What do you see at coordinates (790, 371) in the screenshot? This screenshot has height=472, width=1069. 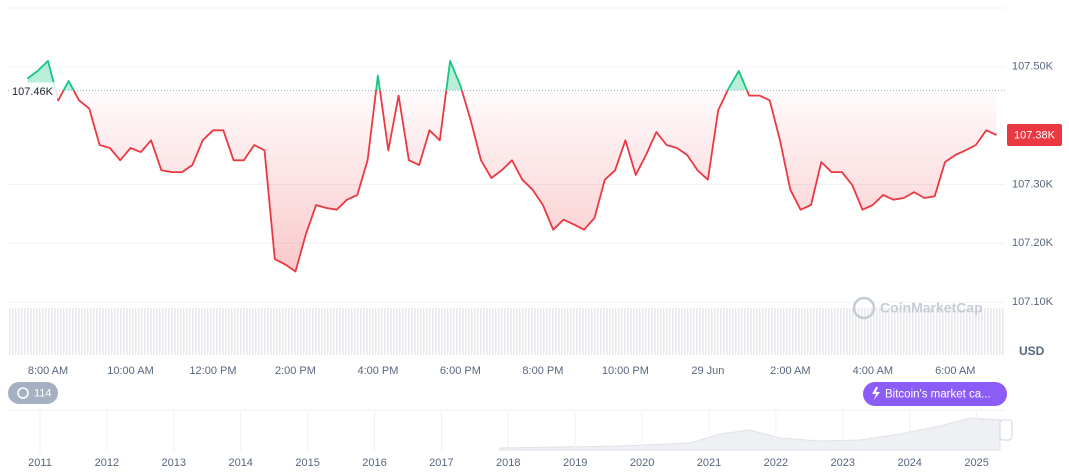 I see `x-tick-label: 2:00 AM` at bounding box center [790, 371].